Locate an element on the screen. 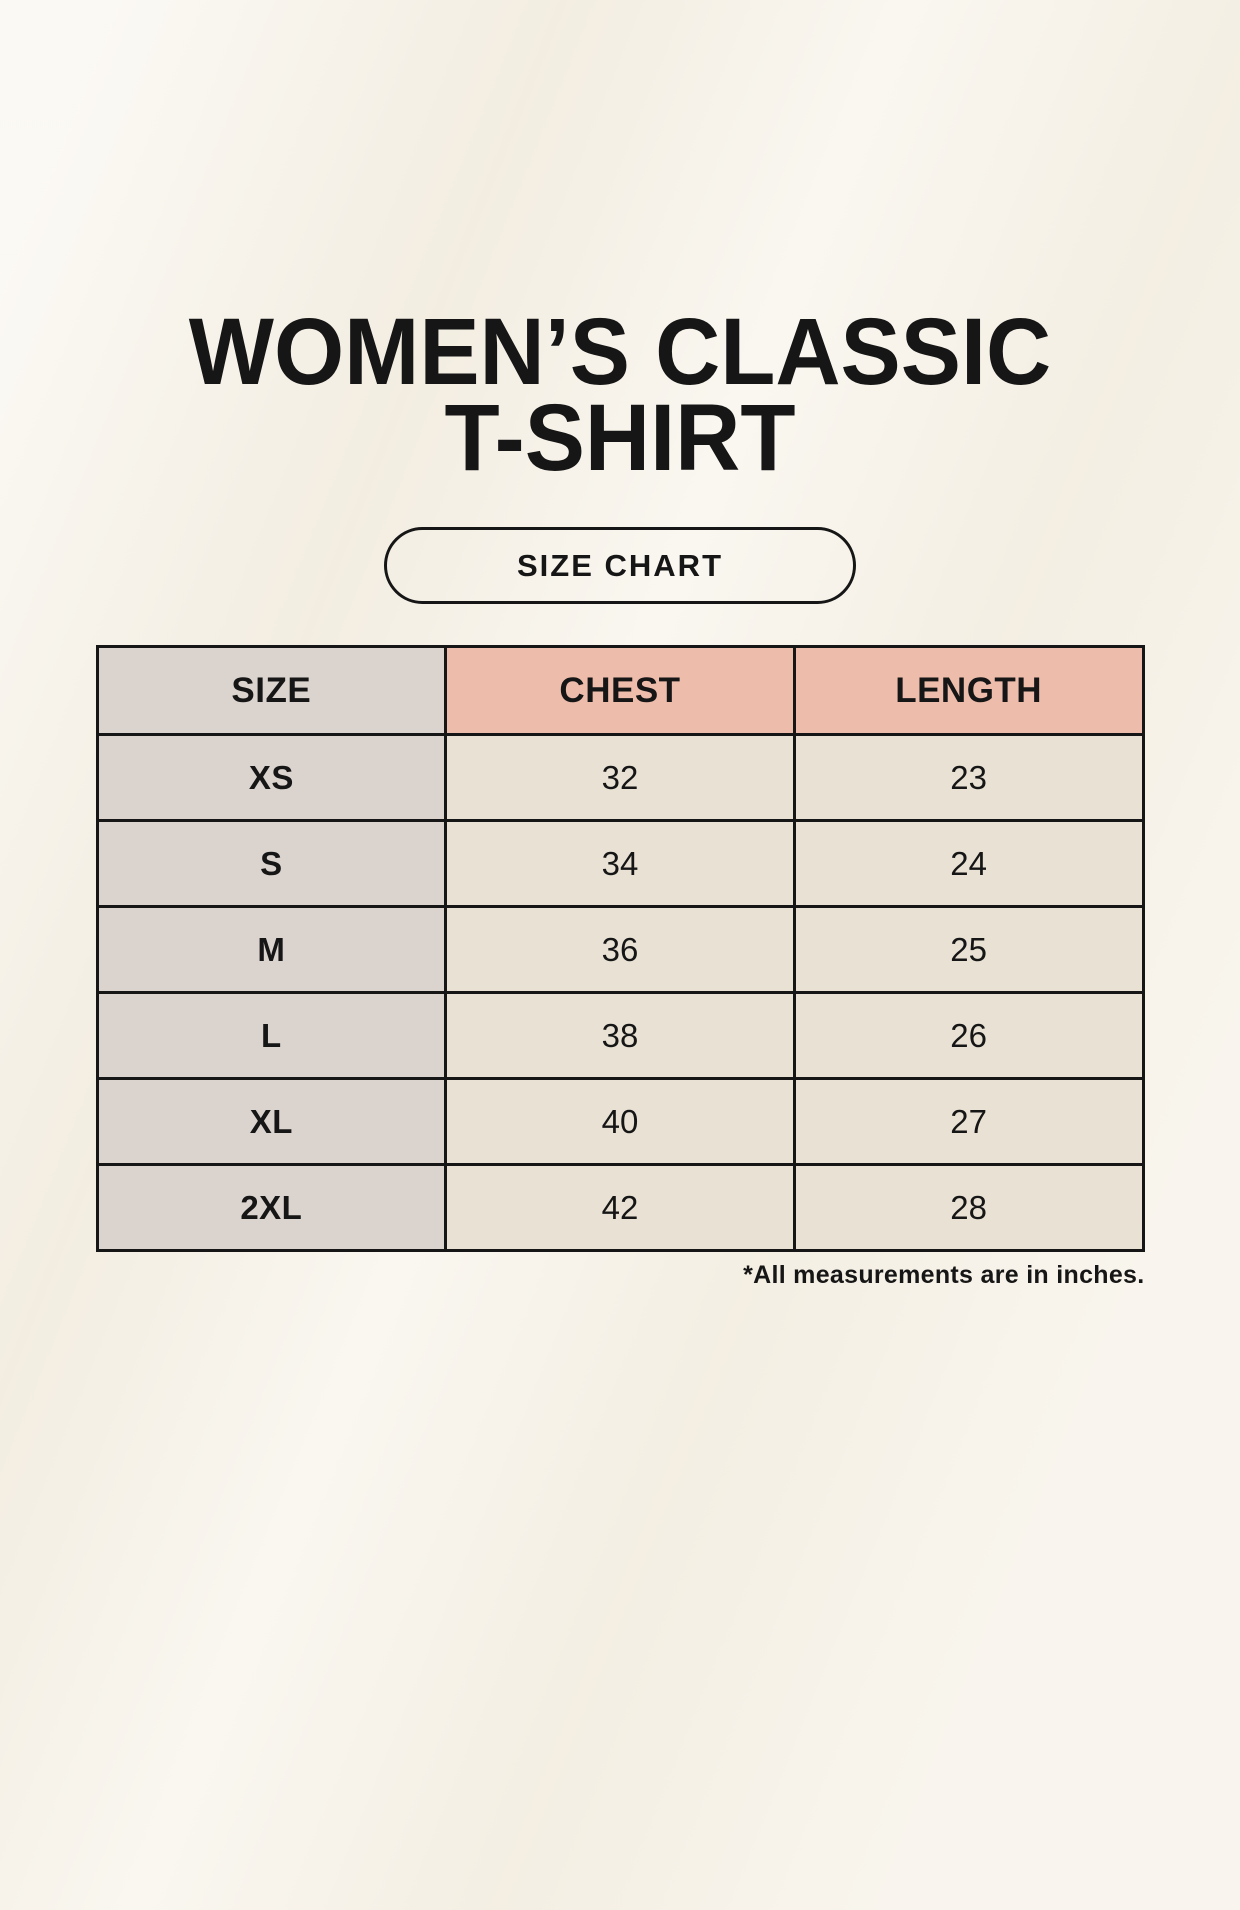  table-row: S 34 24 is located at coordinates (620, 863).